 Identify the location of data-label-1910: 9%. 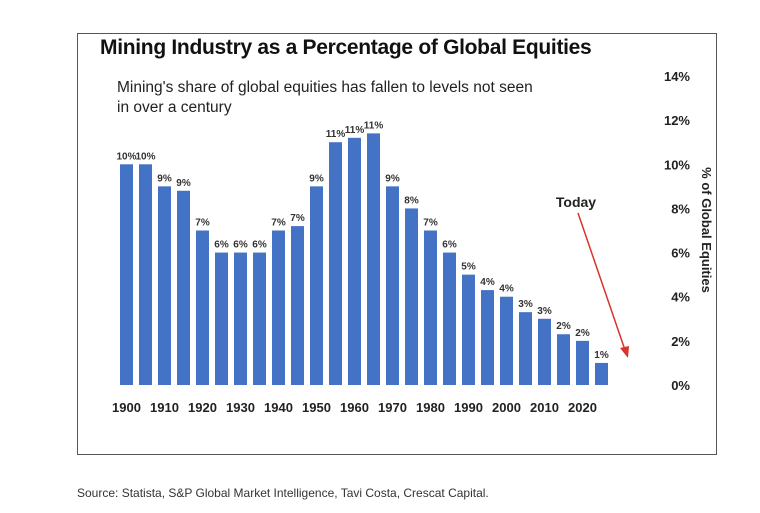
(164, 178).